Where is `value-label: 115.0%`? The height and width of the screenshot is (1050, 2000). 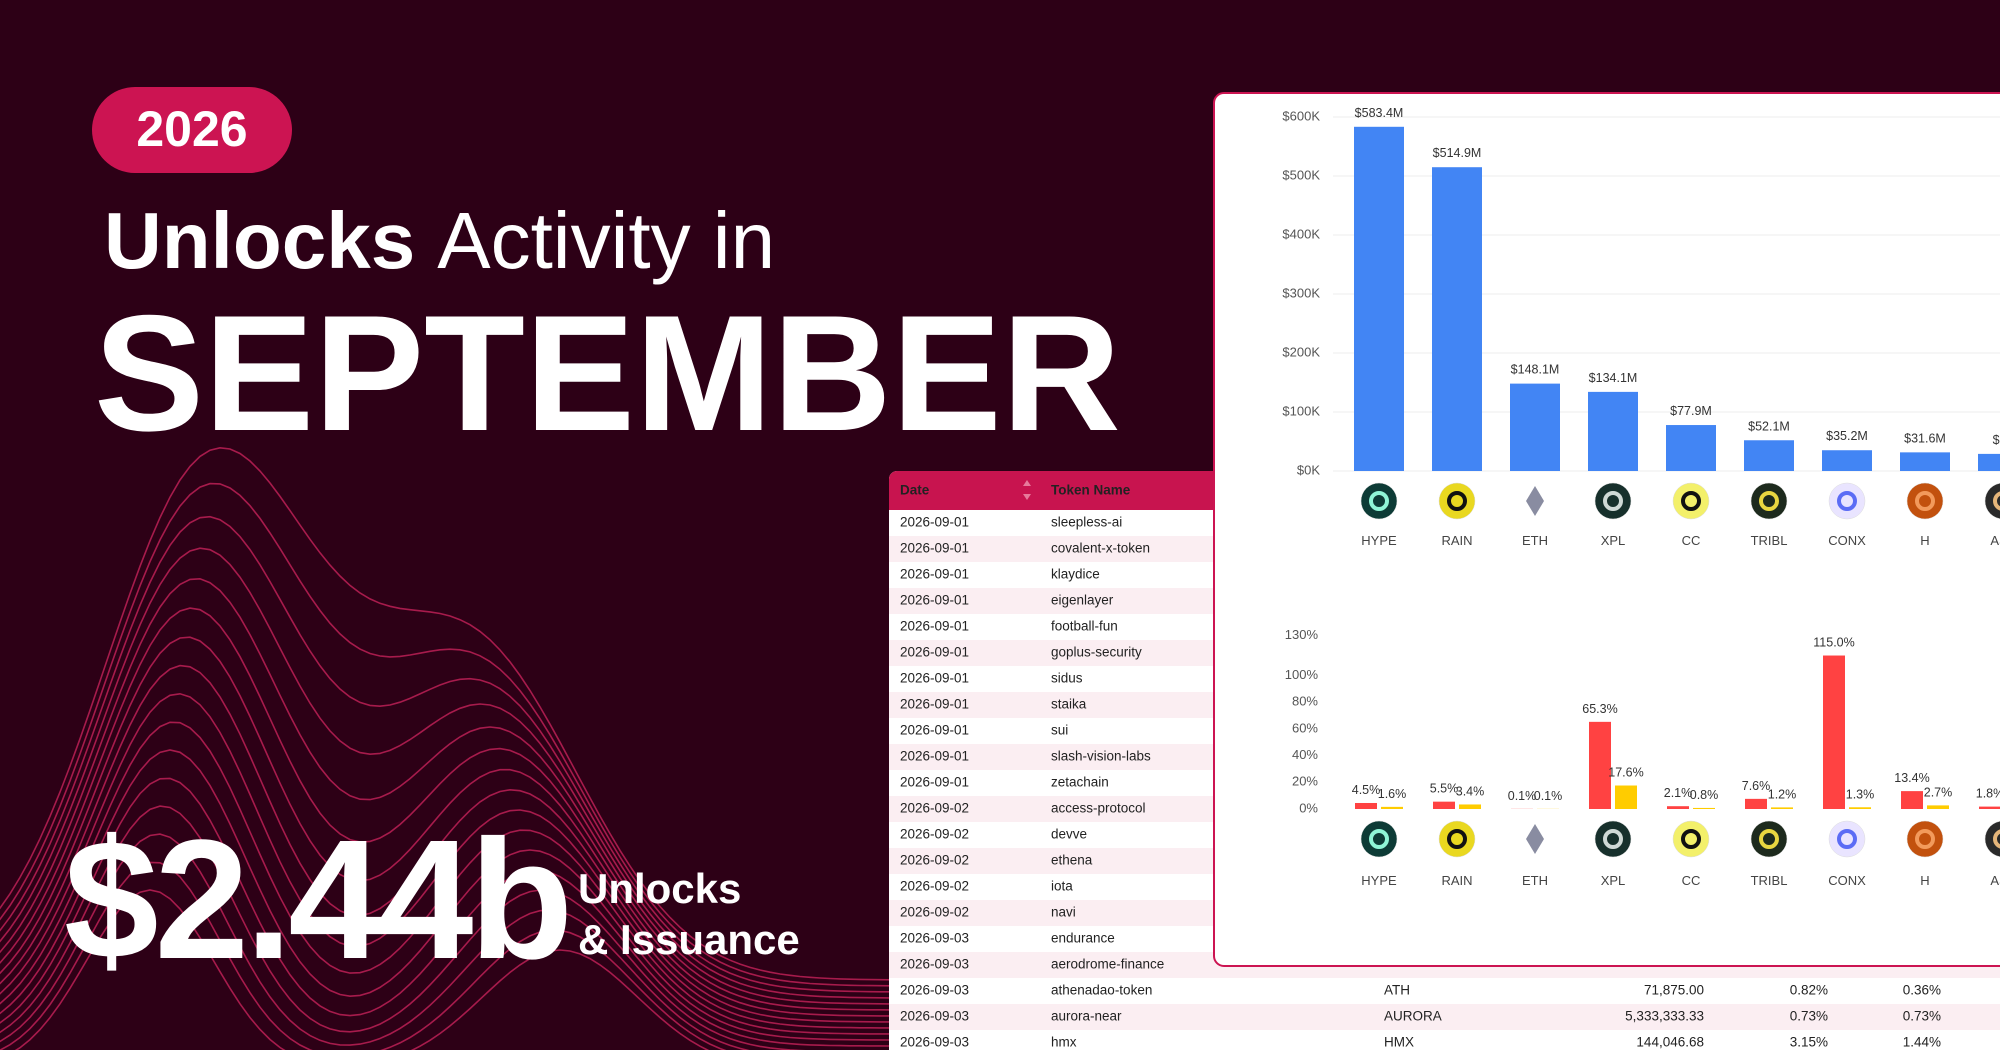
value-label: 115.0% is located at coordinates (1833, 643).